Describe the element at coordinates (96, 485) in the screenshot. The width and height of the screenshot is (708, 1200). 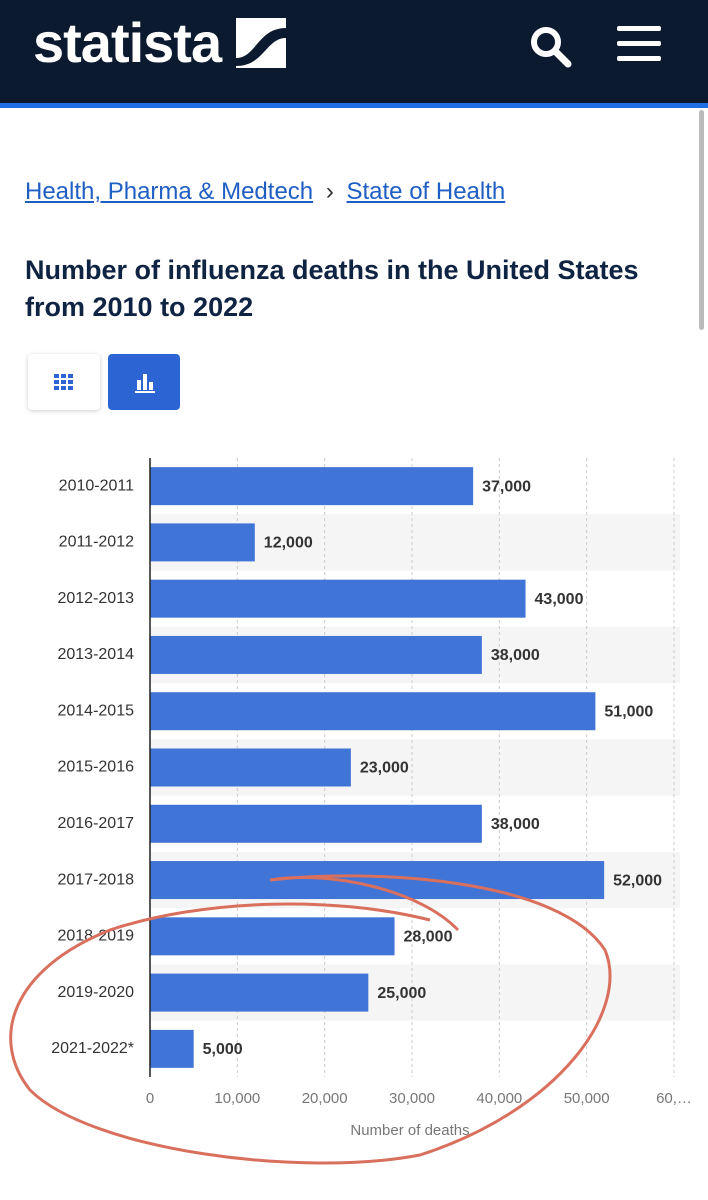
I see `y-tick-label: 2010-2011` at that location.